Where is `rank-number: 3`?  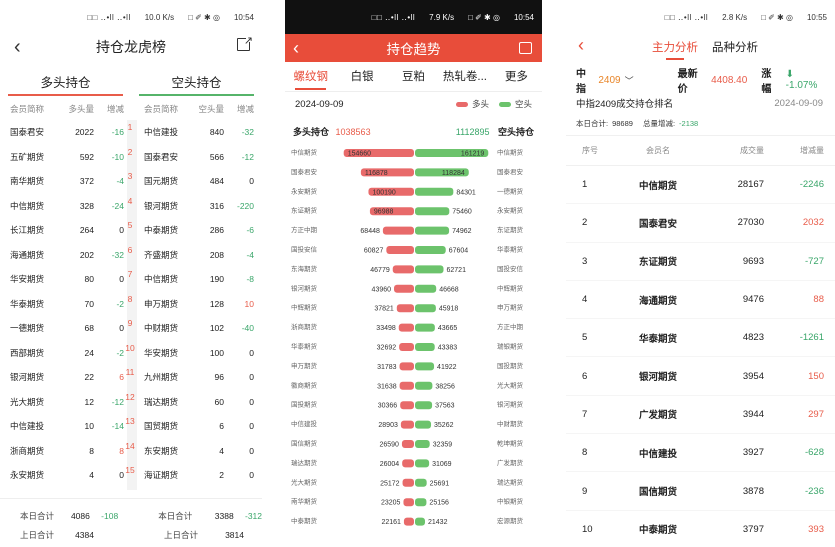
rank-number: 3 is located at coordinates (130, 176).